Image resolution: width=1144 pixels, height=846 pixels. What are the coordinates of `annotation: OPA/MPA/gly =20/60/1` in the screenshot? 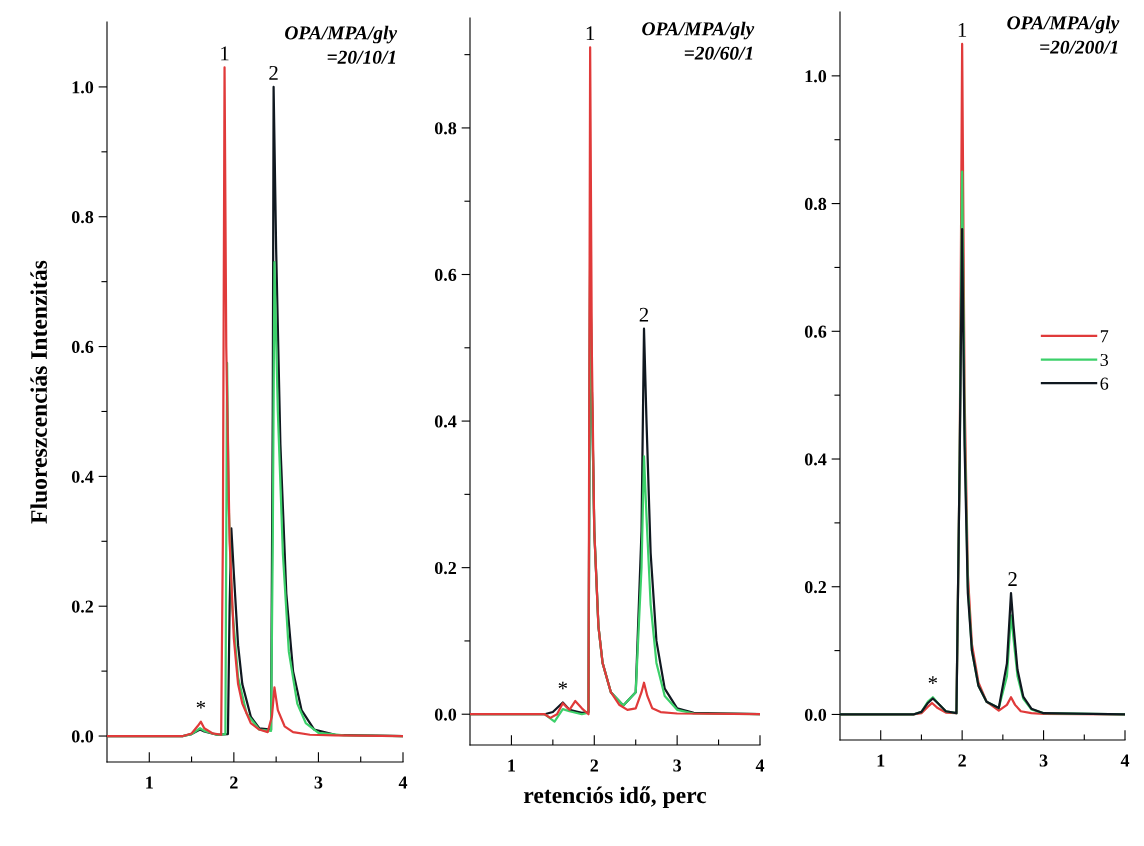 It's located at (698, 40).